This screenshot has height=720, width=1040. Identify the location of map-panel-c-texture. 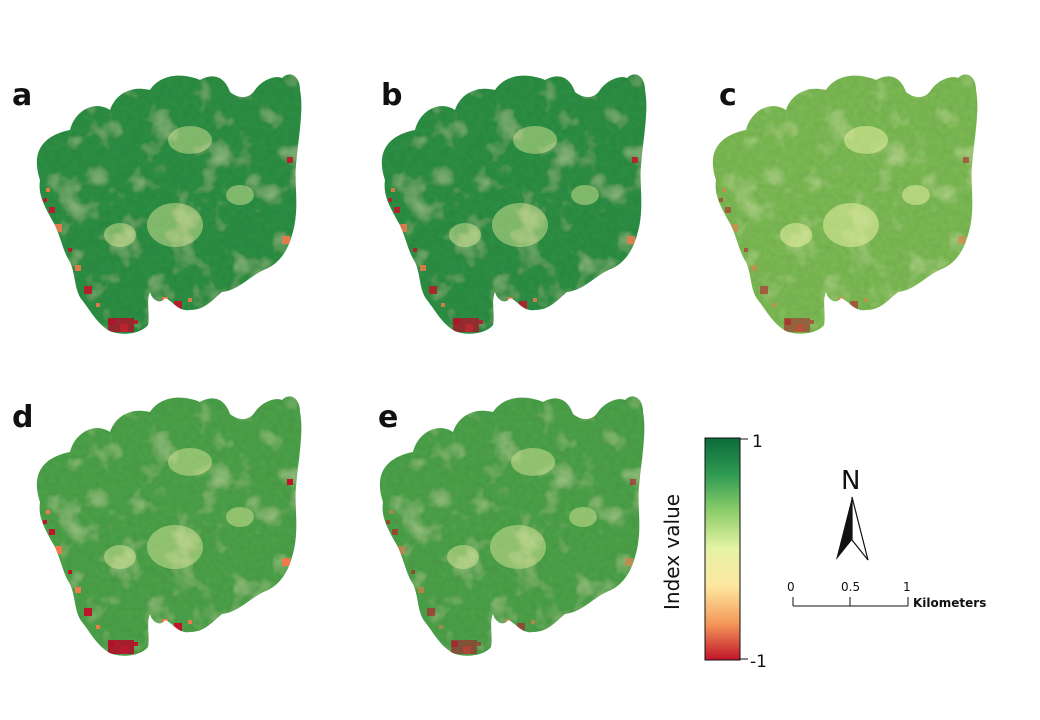
(845, 204).